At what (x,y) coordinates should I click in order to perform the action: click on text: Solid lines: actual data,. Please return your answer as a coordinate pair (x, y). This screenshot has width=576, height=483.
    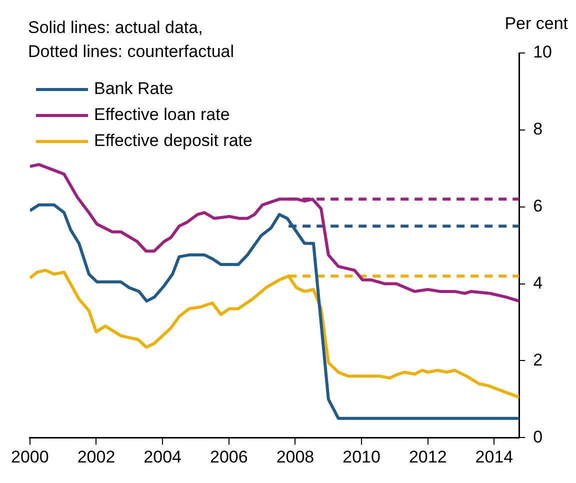
    Looking at the image, I should click on (116, 28).